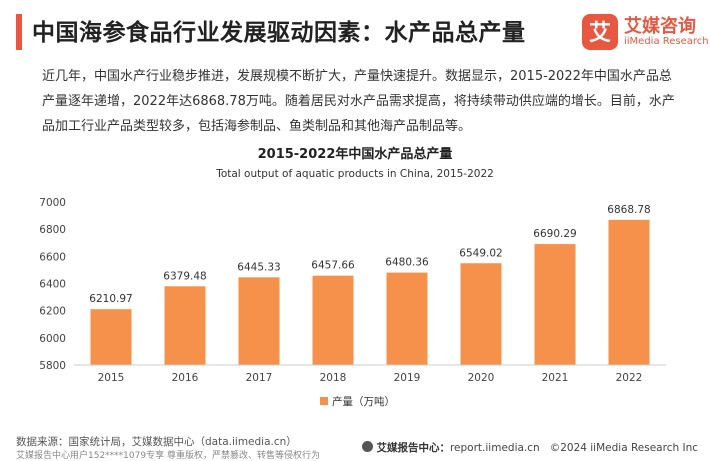 This screenshot has height=461, width=710. Describe the element at coordinates (52, 257) in the screenshot. I see `y-tick-label: 6600` at that location.